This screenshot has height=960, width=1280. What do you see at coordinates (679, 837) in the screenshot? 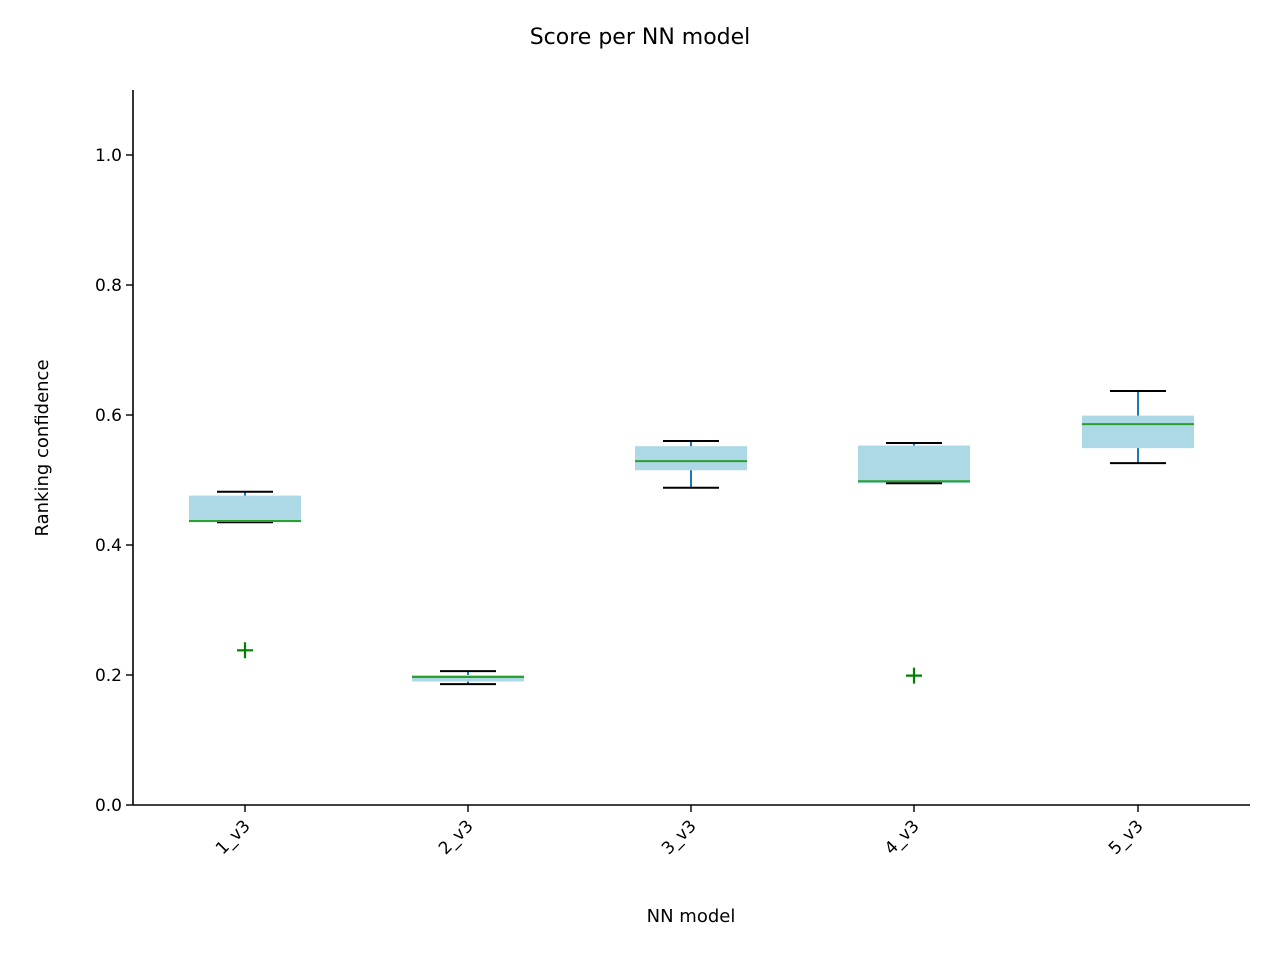
I see `x-tick-label: 3_v3` at bounding box center [679, 837].